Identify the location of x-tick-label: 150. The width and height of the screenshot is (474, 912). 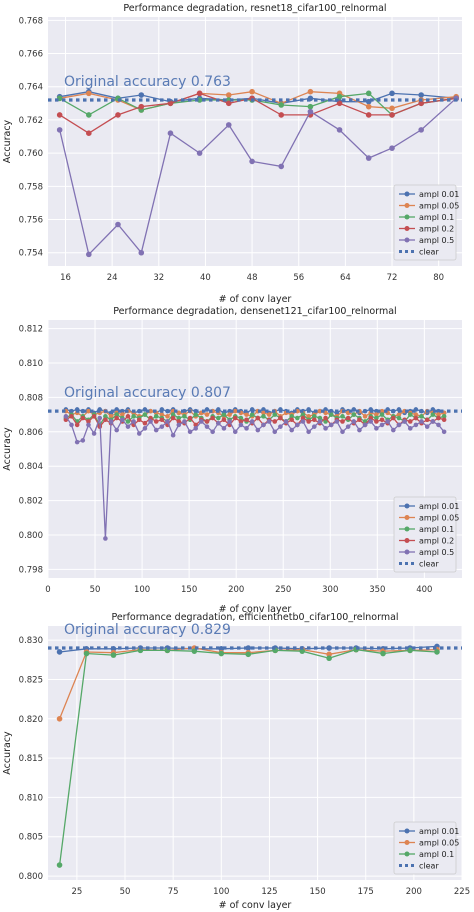
(317, 892).